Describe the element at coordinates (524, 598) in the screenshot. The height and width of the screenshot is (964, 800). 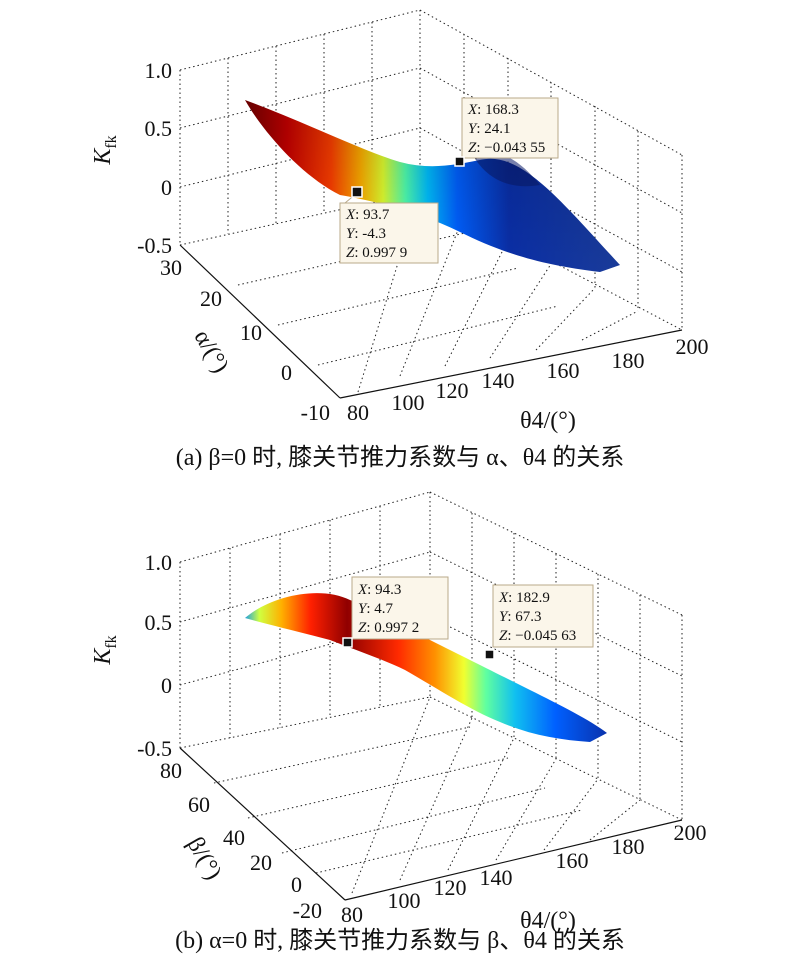
I see `svg-text: X: 182.9` at that location.